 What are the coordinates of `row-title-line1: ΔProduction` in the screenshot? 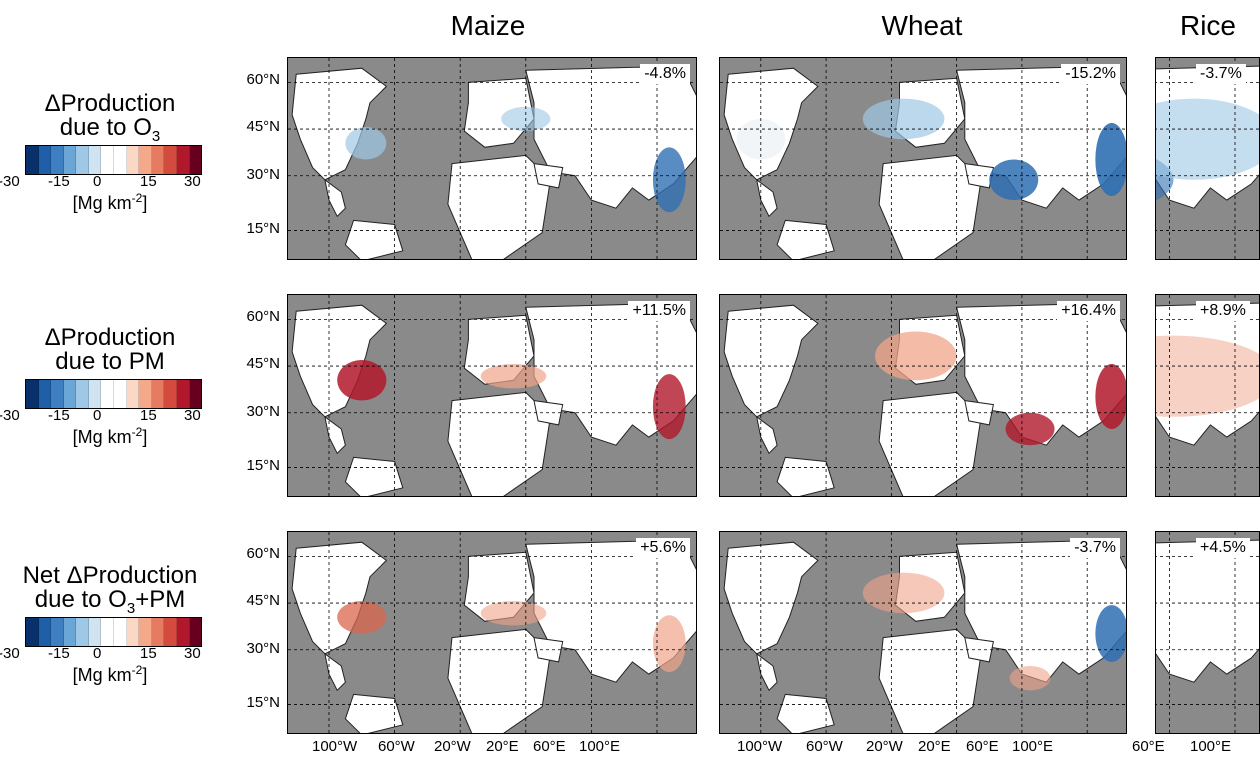 It's located at (110, 103).